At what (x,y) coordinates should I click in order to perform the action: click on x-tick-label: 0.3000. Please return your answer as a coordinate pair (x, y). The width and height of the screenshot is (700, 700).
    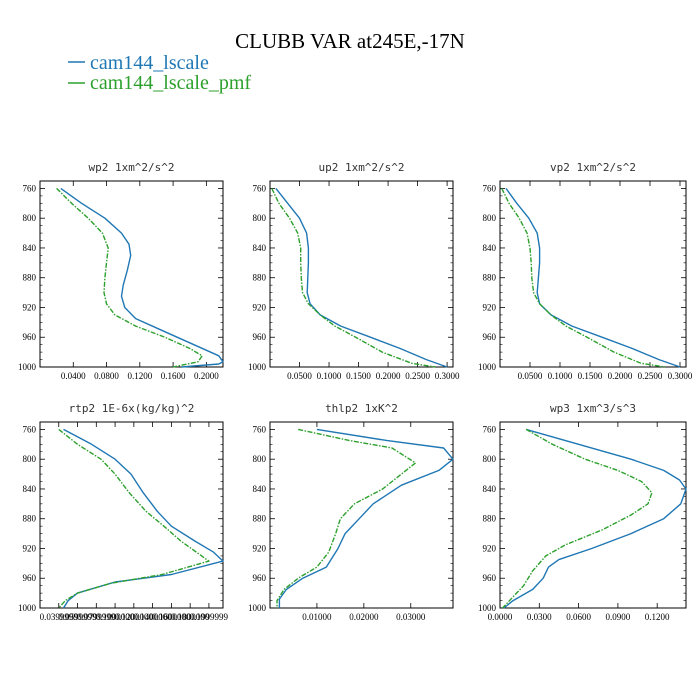
    Looking at the image, I should click on (680, 376).